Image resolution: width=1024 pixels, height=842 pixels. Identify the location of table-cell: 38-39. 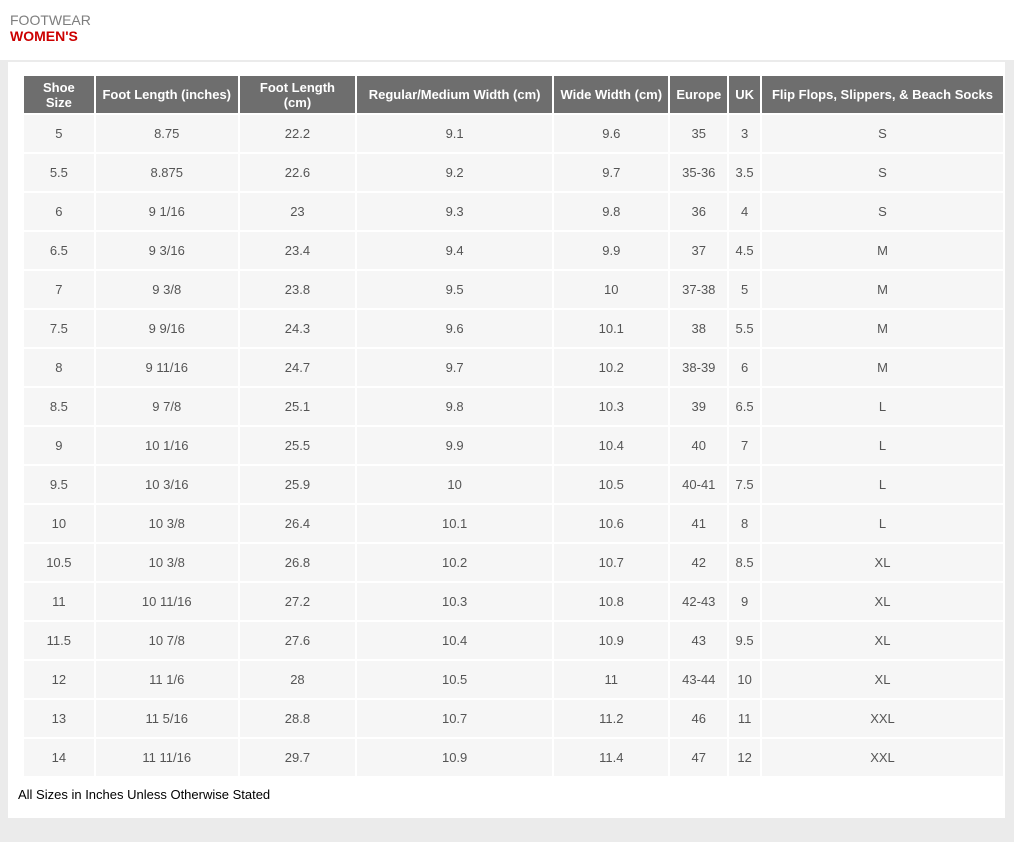
(699, 367).